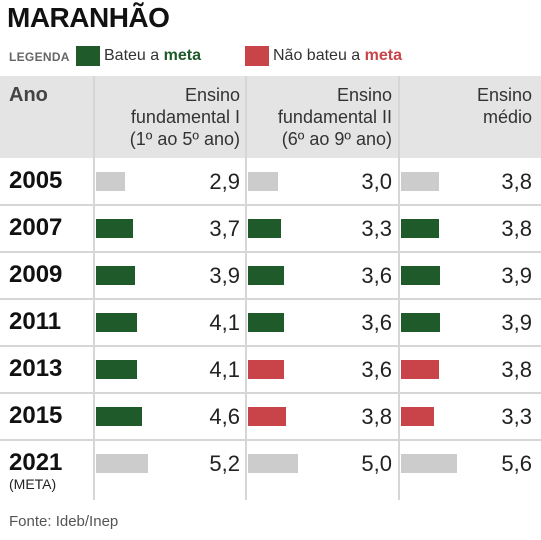  What do you see at coordinates (507, 117) in the screenshot?
I see `header-col-medio-line2: médio` at bounding box center [507, 117].